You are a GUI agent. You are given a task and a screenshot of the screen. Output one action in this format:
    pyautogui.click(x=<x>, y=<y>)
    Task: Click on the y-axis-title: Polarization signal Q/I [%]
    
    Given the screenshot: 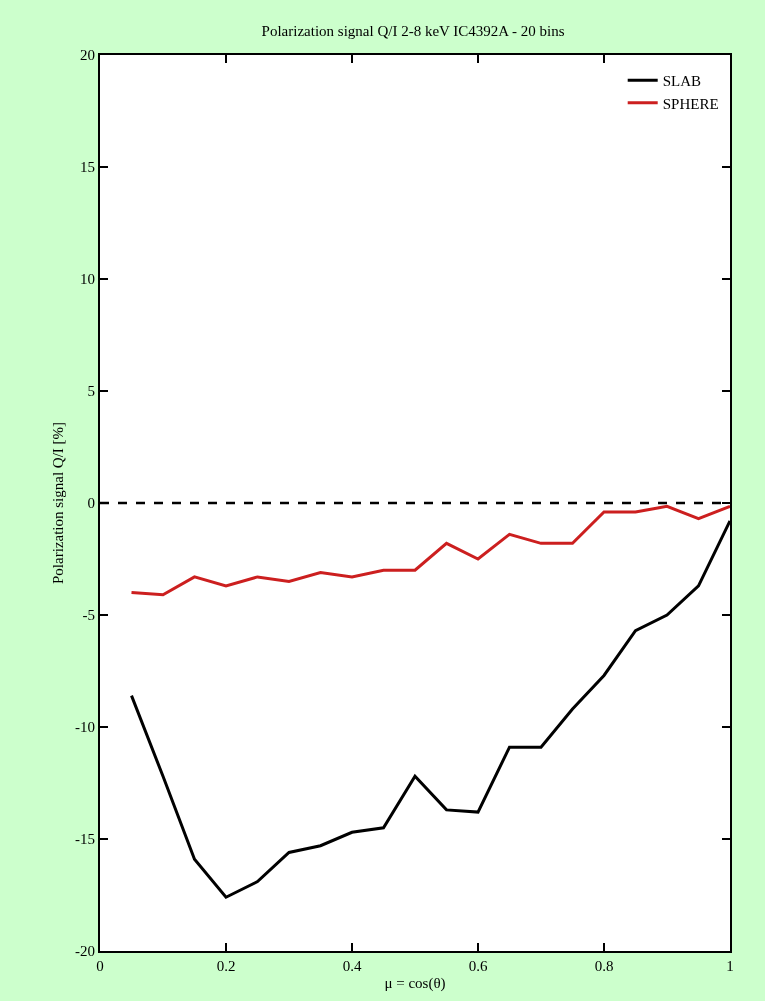 What is the action you would take?
    pyautogui.click(x=57, y=503)
    